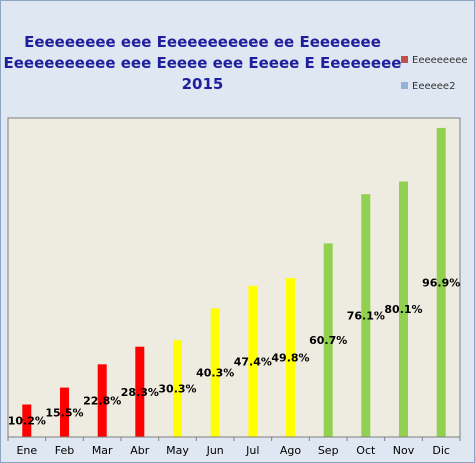  Describe the element at coordinates (26, 450) in the screenshot. I see `x-tick-label: Ene` at that location.